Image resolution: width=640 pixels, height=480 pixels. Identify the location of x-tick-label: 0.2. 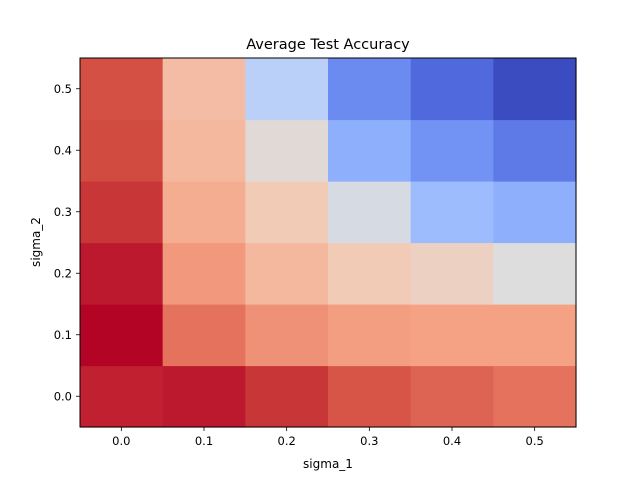
(287, 441).